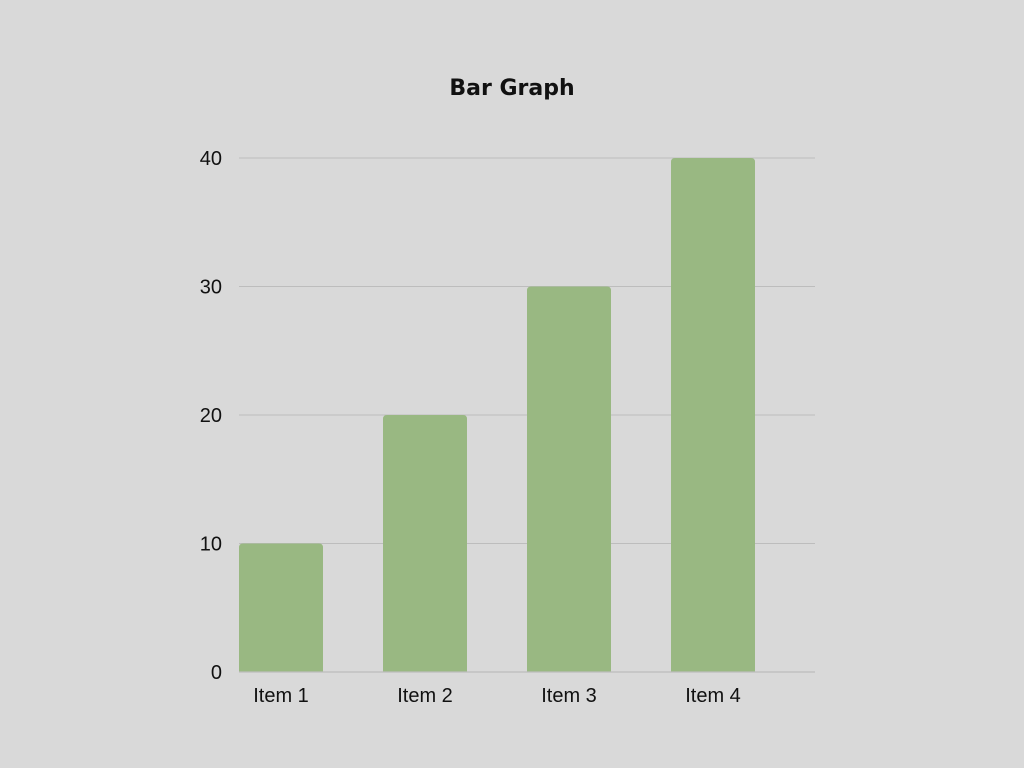 The image size is (1024, 768). I want to click on y-tick-label: 20, so click(211, 416).